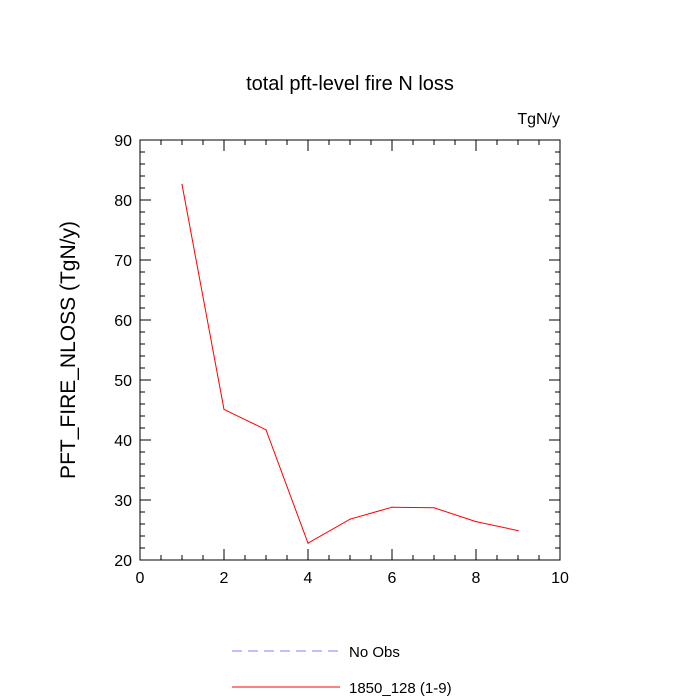 The width and height of the screenshot is (700, 700). What do you see at coordinates (308, 578) in the screenshot?
I see `x-tick-label: 4` at bounding box center [308, 578].